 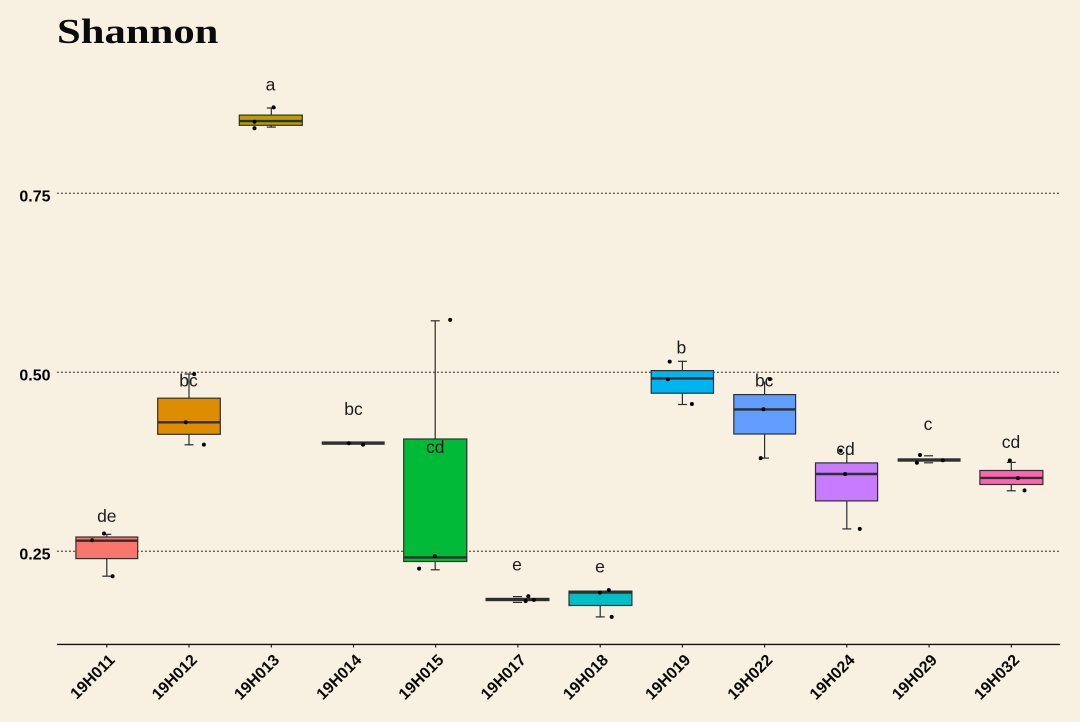 What do you see at coordinates (138, 32) in the screenshot?
I see `svg-text: Shannon` at bounding box center [138, 32].